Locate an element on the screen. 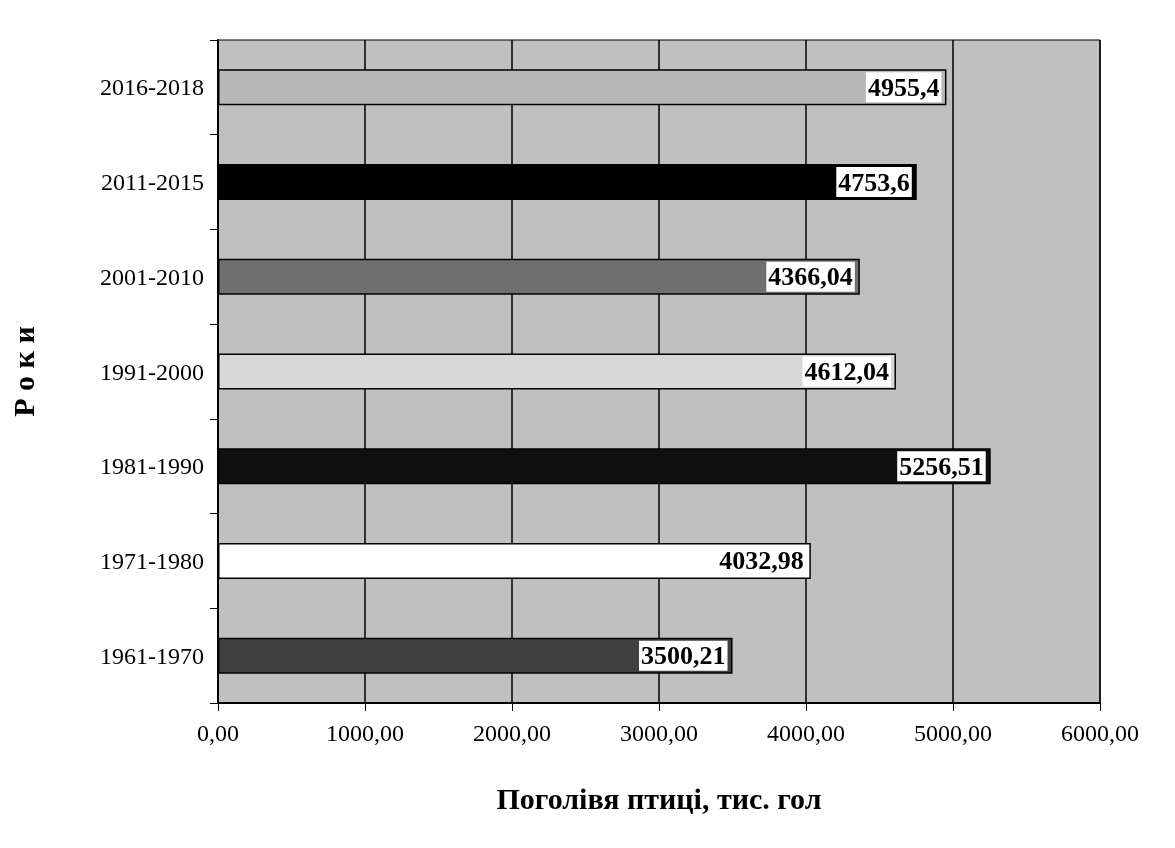  y-tick-label: 2011-2015 is located at coordinates (152, 182).